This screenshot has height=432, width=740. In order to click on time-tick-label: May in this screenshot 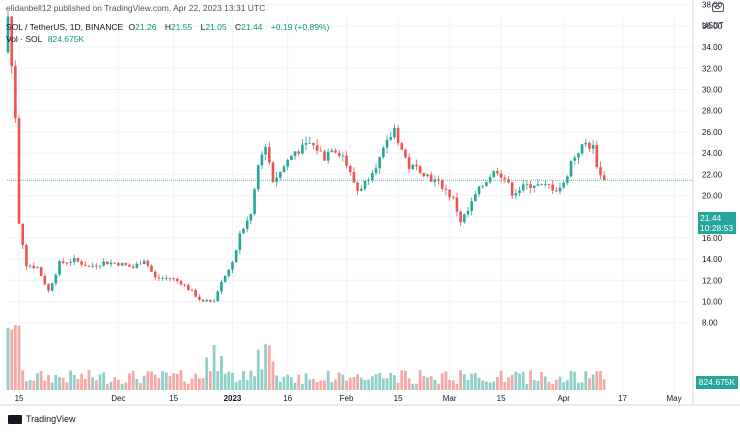, I will do `click(674, 398)`.